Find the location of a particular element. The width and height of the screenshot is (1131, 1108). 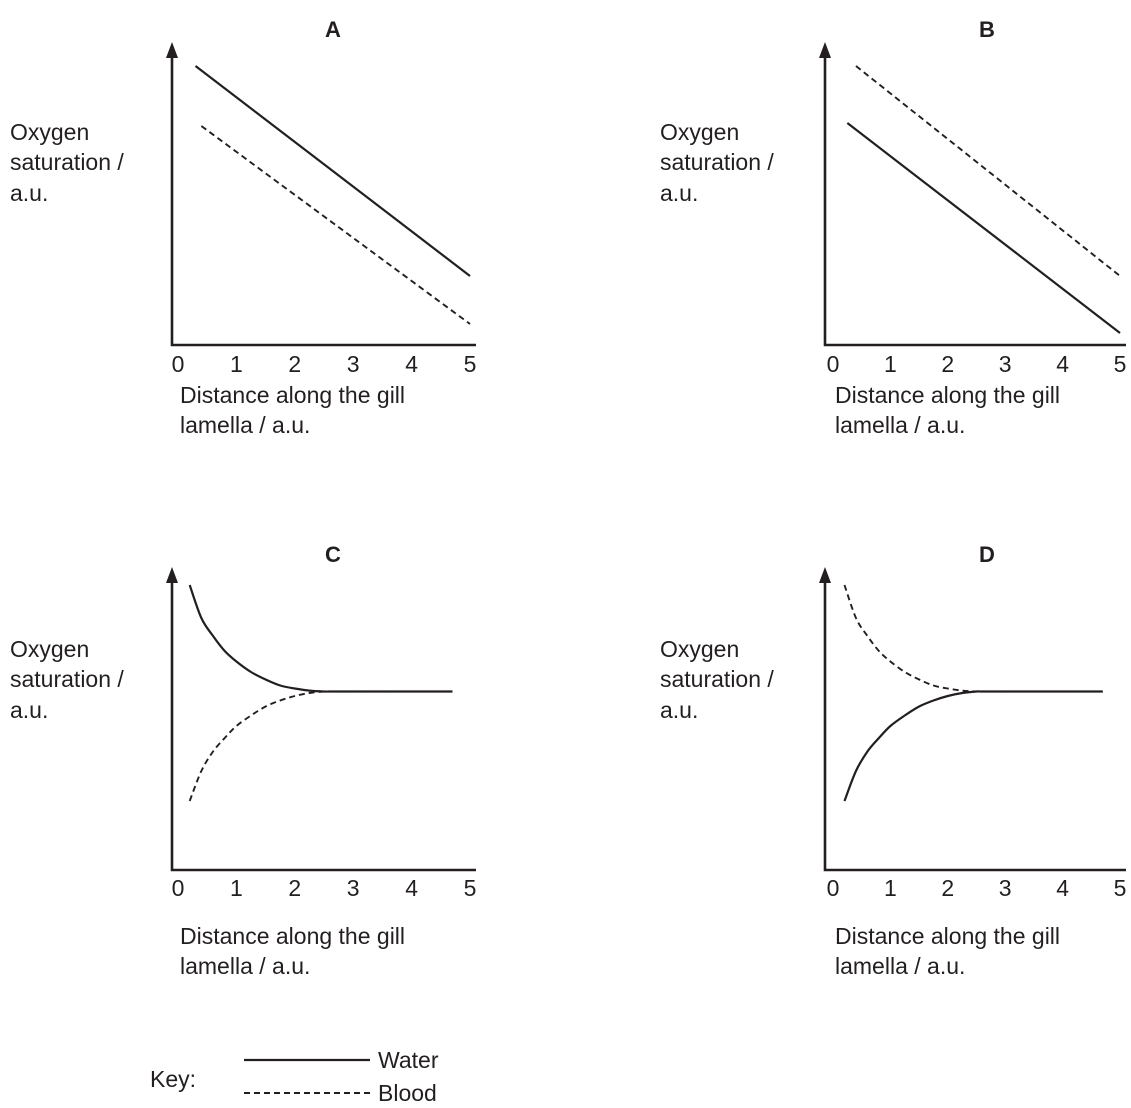

panel-d-y-axis-arrow is located at coordinates (825, 575).